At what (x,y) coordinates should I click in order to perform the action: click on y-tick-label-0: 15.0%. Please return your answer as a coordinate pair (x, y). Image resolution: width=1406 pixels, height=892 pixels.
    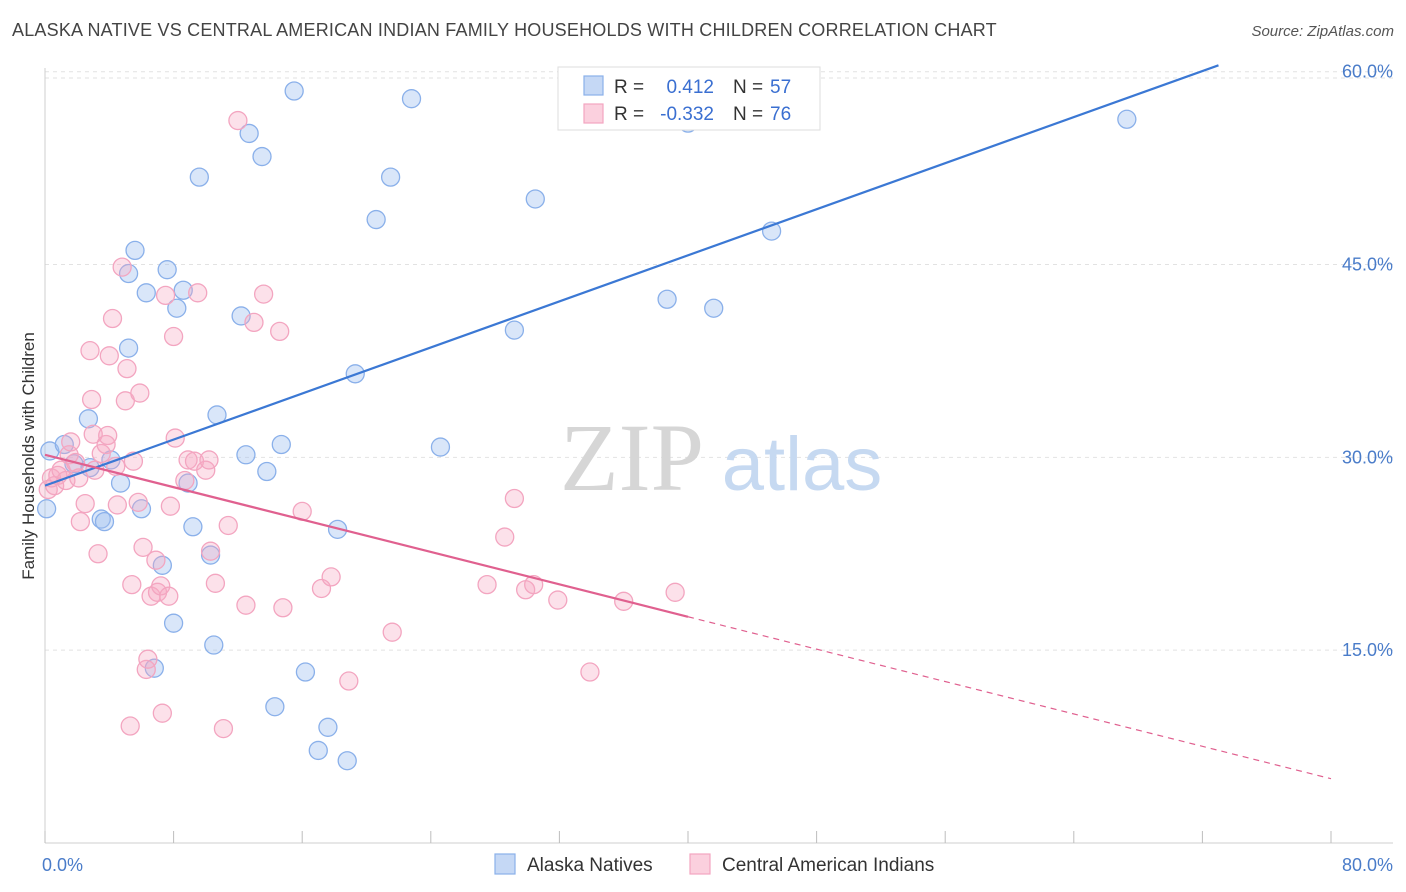
    Looking at the image, I should click on (1367, 650).